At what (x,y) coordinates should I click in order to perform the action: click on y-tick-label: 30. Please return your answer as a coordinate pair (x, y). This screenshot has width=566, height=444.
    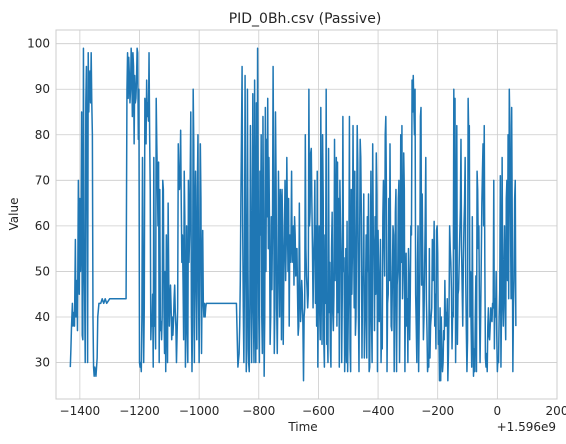
    Looking at the image, I should click on (42, 363).